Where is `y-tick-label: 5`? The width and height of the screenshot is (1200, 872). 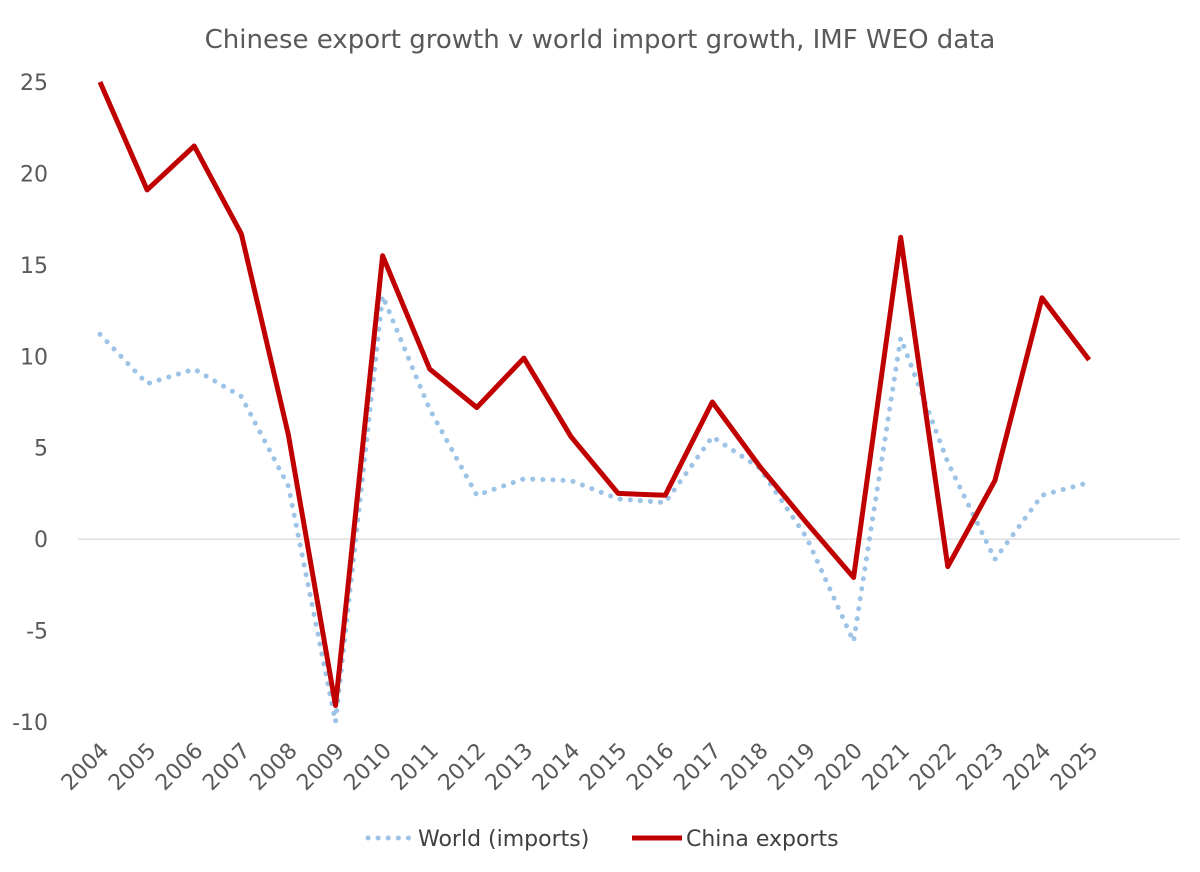 y-tick-label: 5 is located at coordinates (41, 449).